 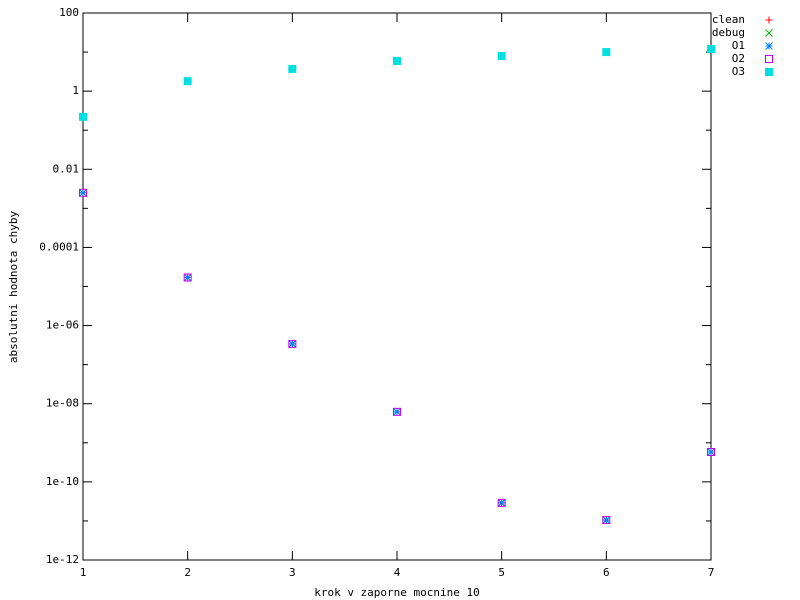 I want to click on y-tick-label: 100, so click(x=69, y=12).